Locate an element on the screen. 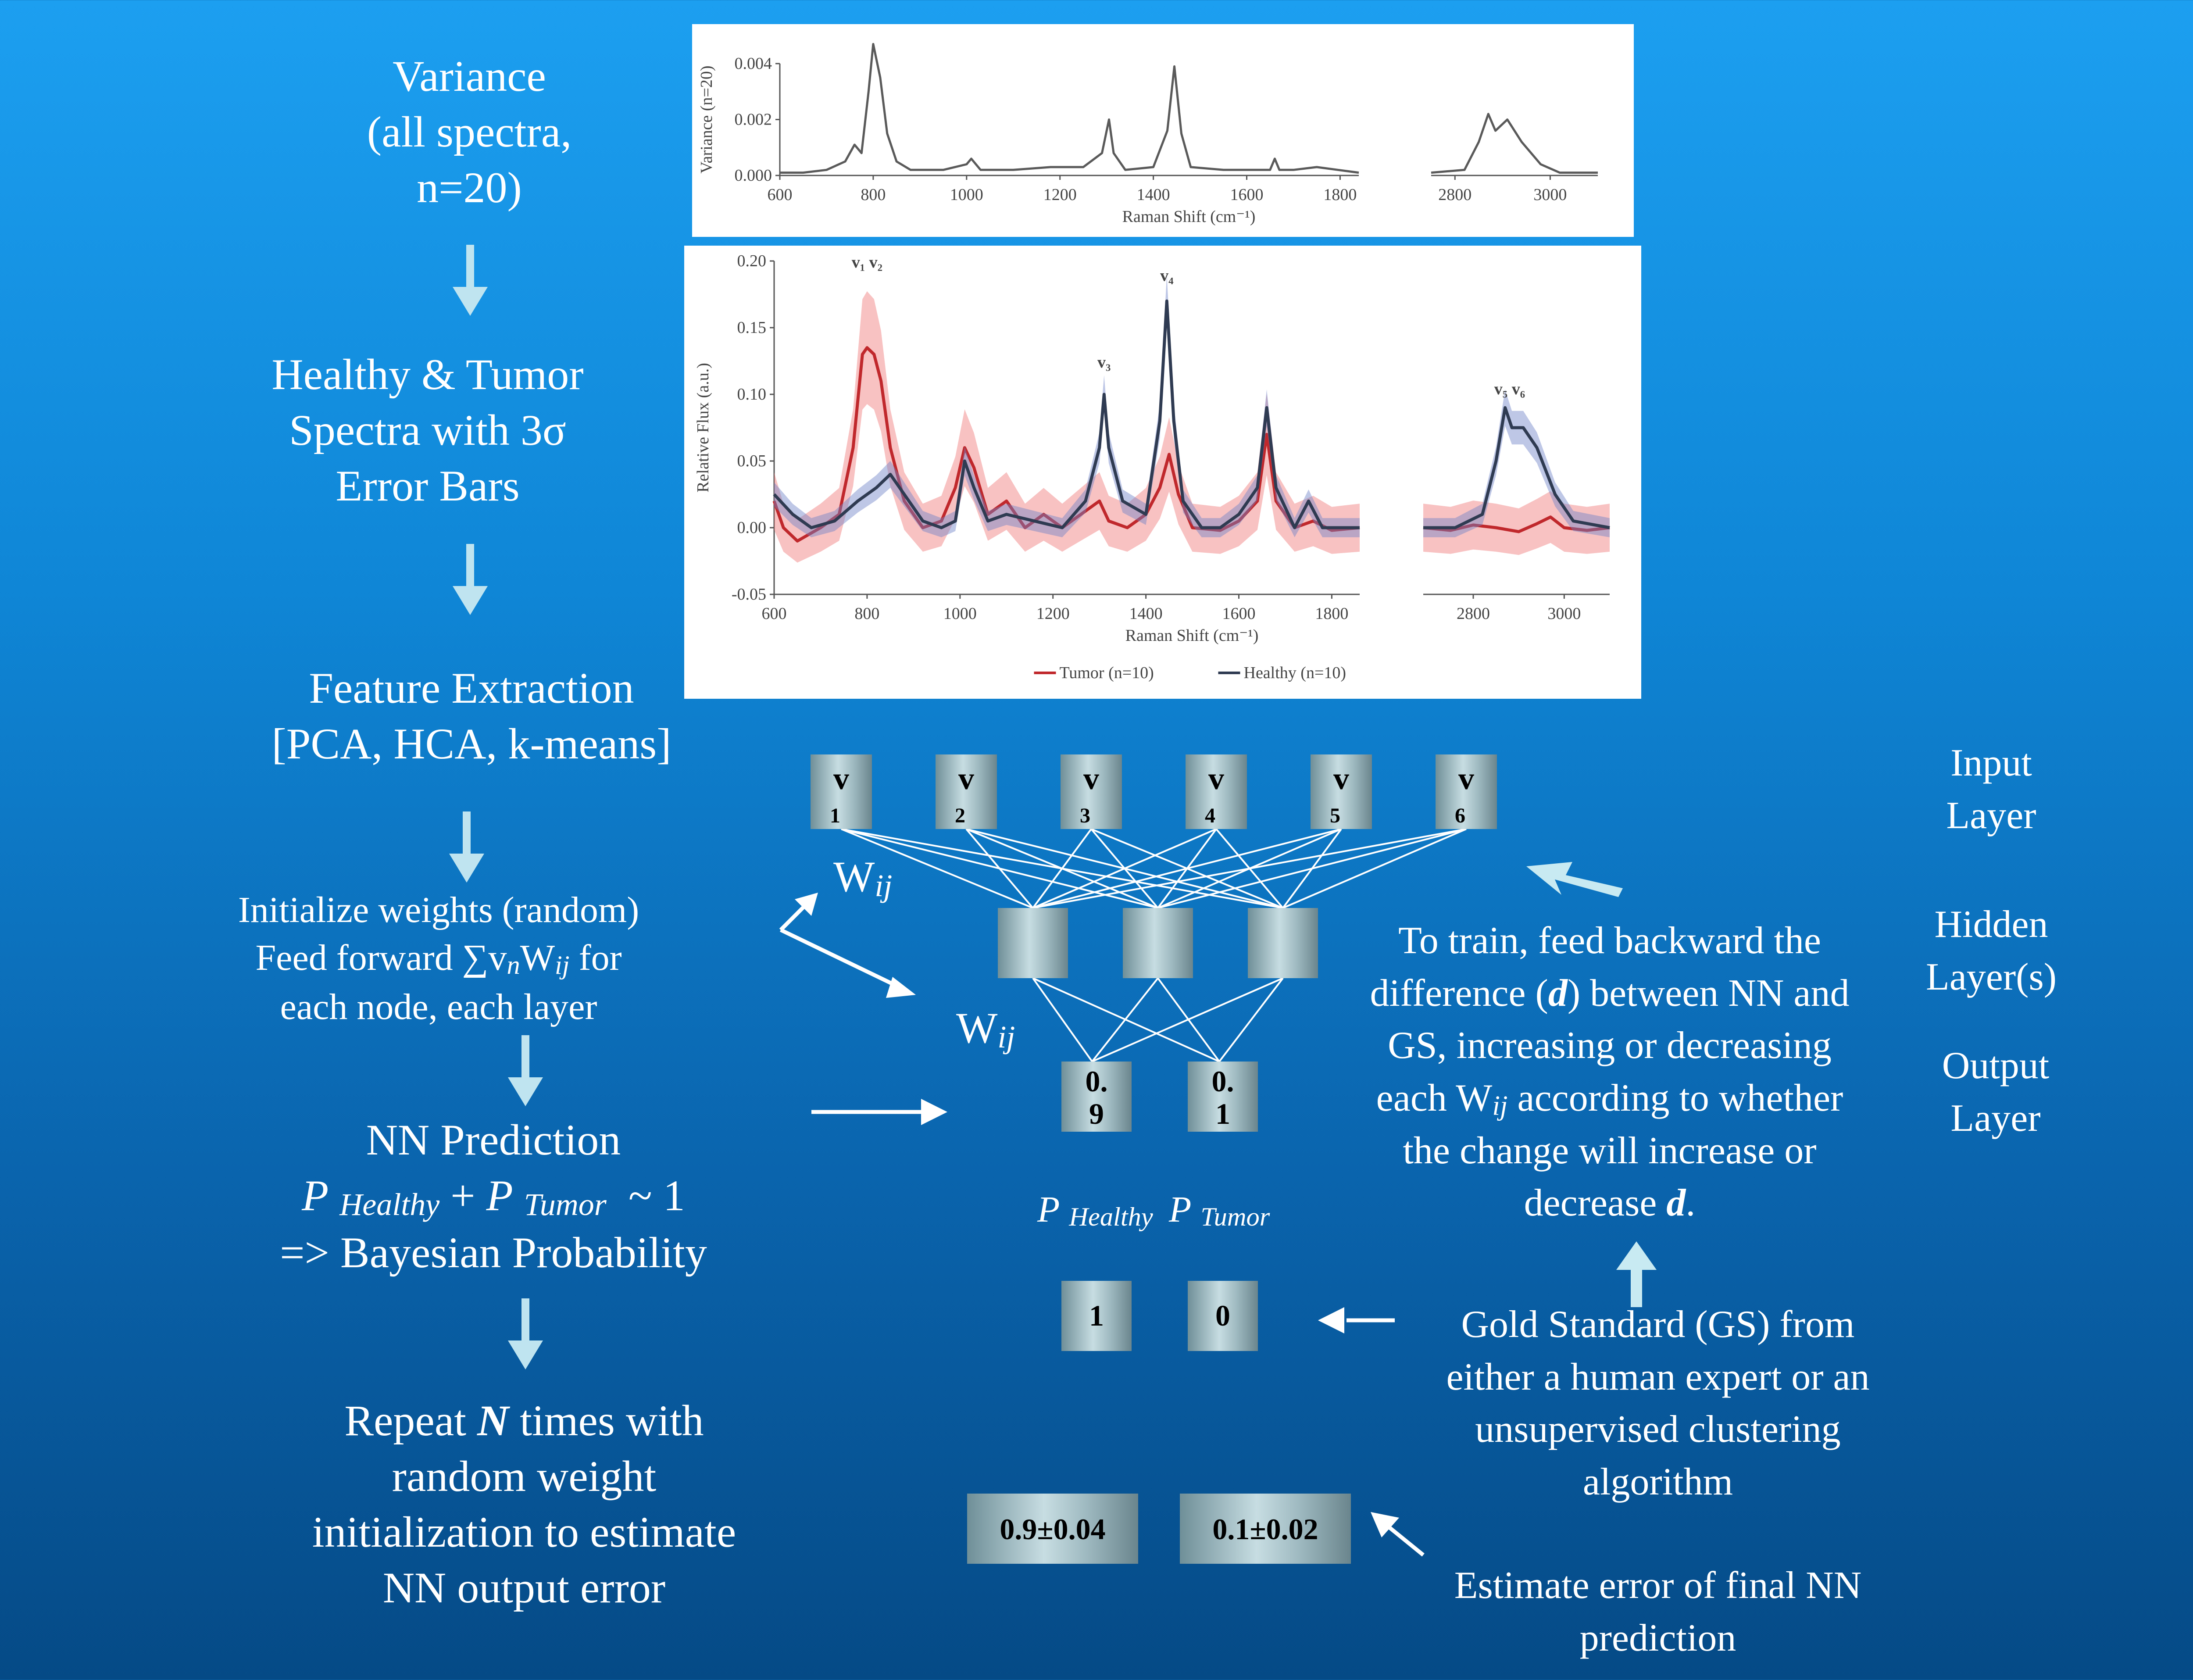  y-tick-label: -0.05 is located at coordinates (749, 594).